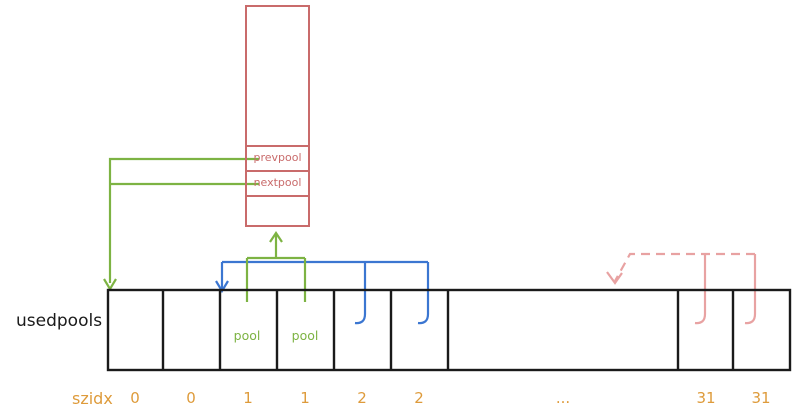  What do you see at coordinates (684, 267) in the screenshot?
I see `szidx31-dashed-link-line` at bounding box center [684, 267].